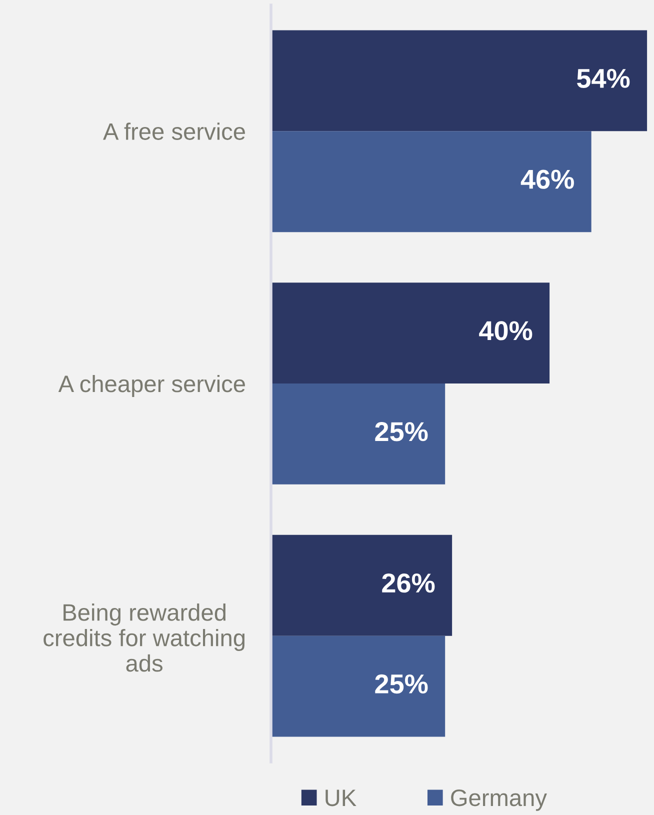 The image size is (654, 815). Describe the element at coordinates (505, 330) in the screenshot. I see `data-label: 40%` at that location.